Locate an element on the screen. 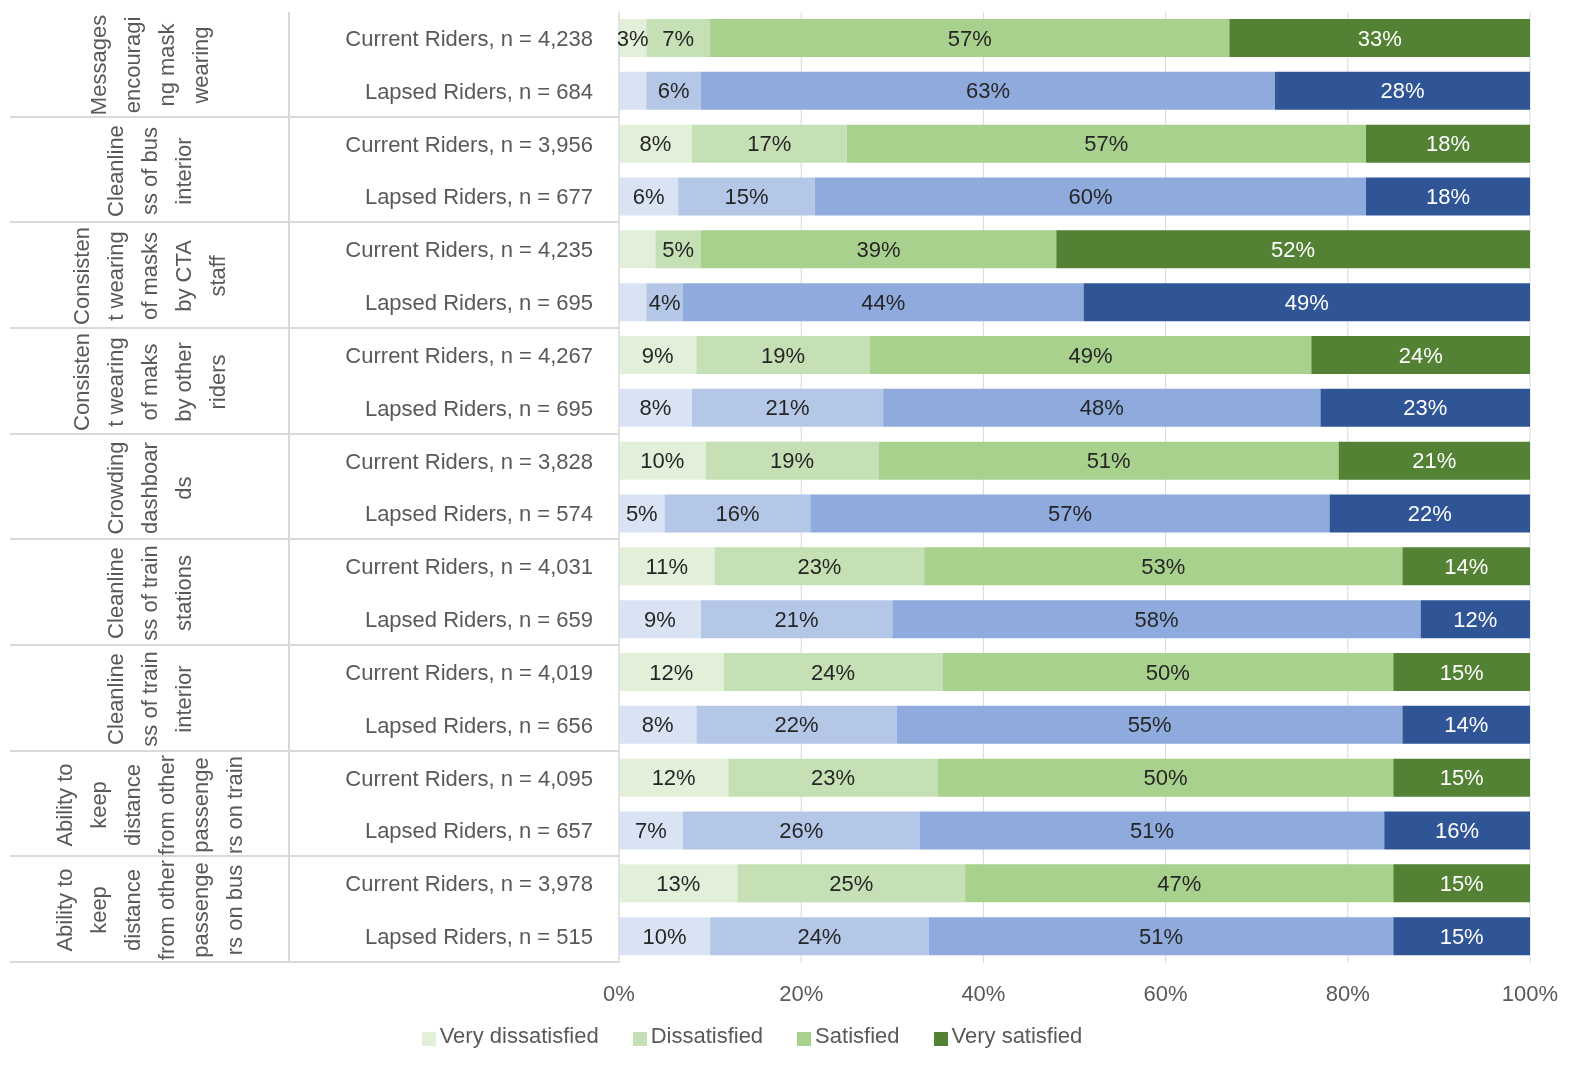 The height and width of the screenshot is (1081, 1576). data-label: 6% is located at coordinates (673, 91).